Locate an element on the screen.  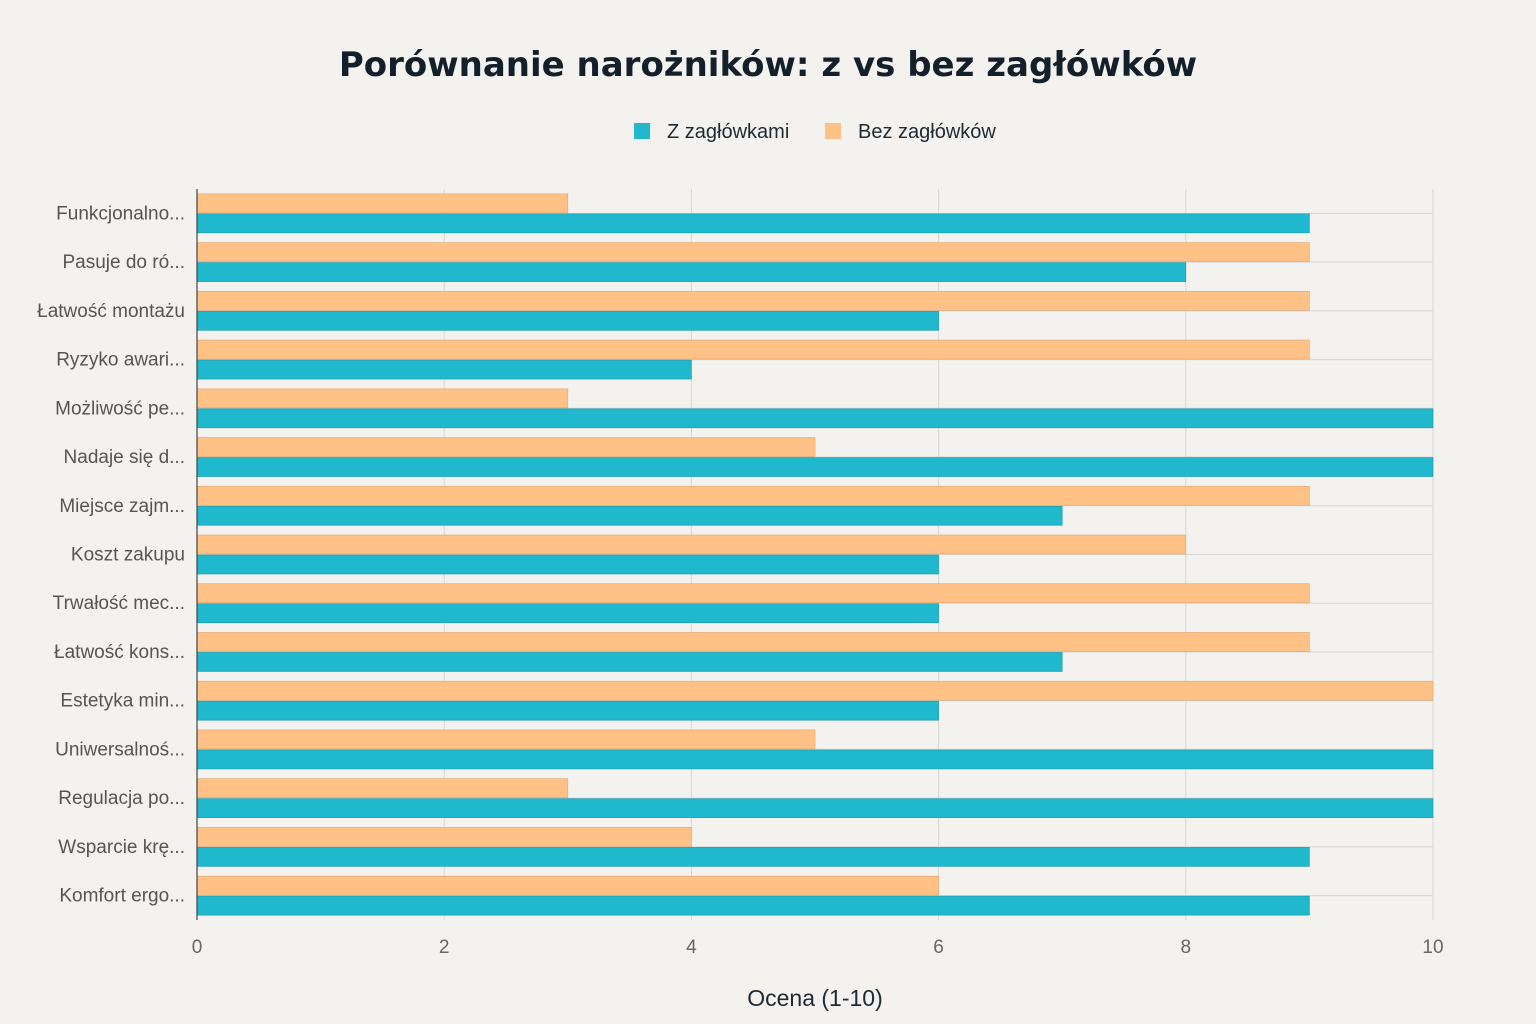
x-tick-label: 4 is located at coordinates (691, 947).